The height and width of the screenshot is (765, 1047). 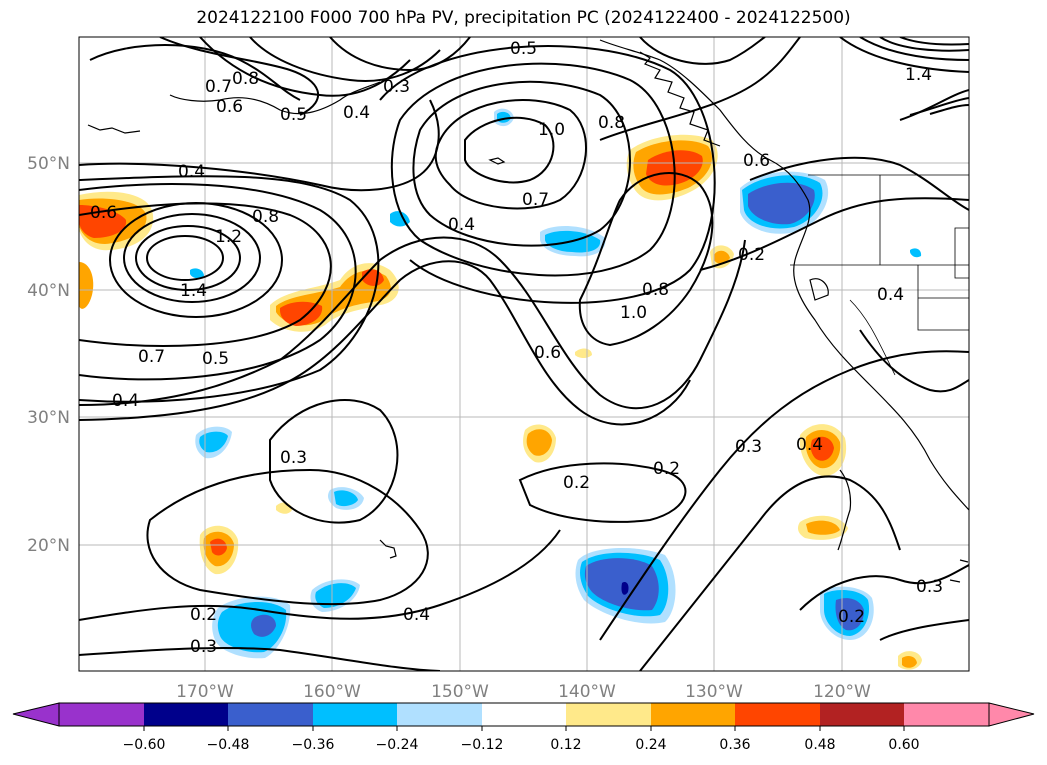 I want to click on longitude-labels: 170°W 160°W 150°W 140°W 130°W 120°W, so click(x=523, y=692).